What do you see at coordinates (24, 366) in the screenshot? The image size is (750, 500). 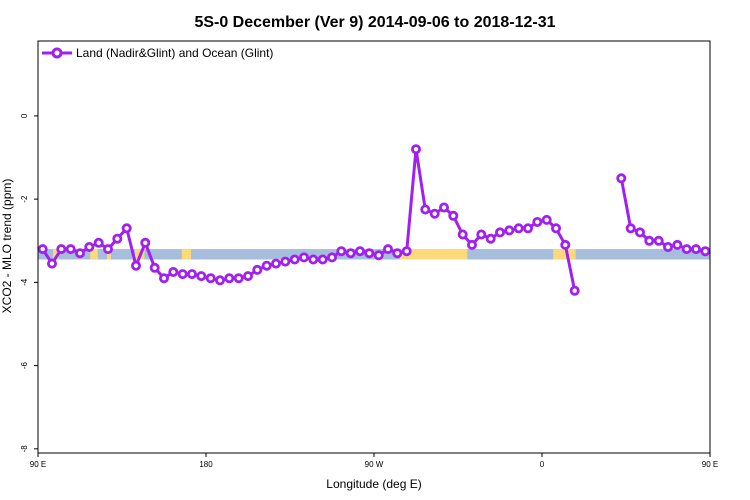 I see `y-tick-label: -6` at bounding box center [24, 366].